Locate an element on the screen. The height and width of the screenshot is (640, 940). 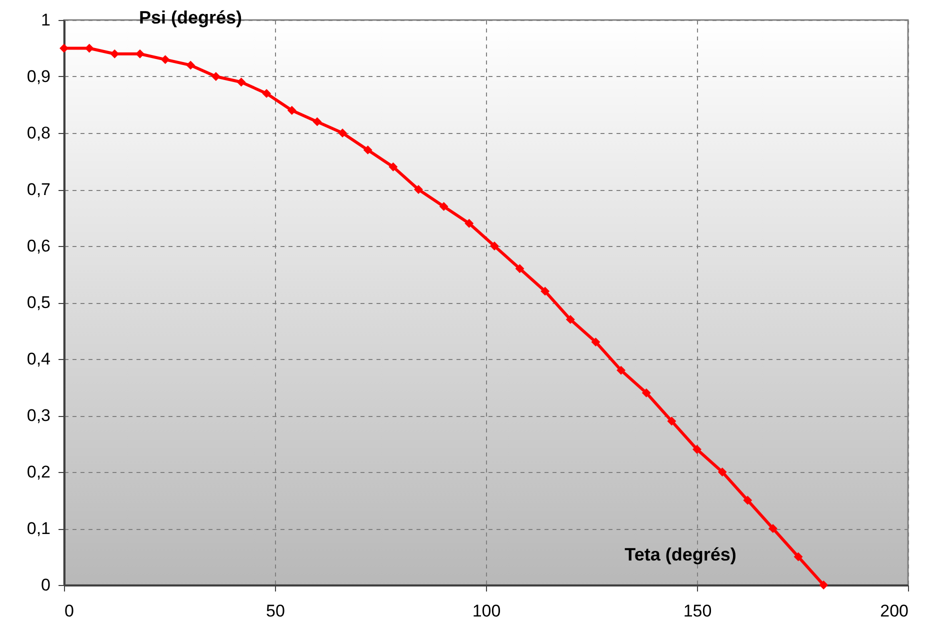
y-tick-label: 0,5 is located at coordinates (38, 302).